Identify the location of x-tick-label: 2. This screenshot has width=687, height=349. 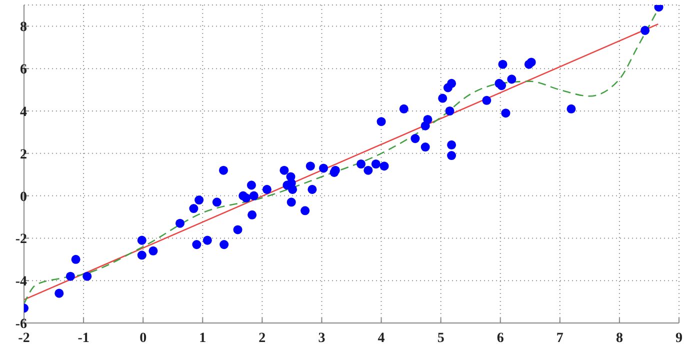
(262, 338).